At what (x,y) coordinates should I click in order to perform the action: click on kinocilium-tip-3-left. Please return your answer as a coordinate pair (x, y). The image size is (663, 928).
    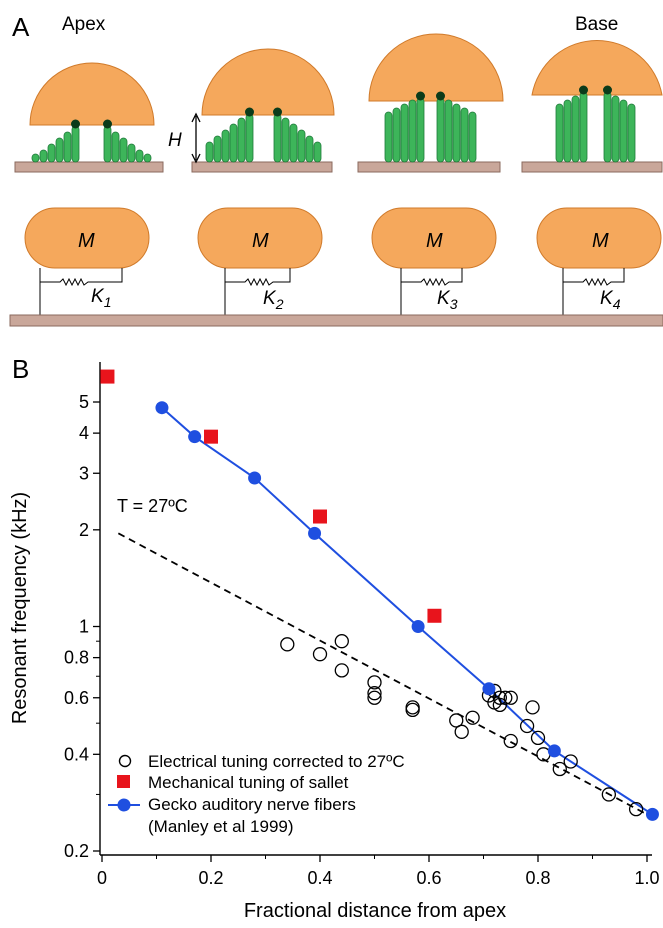
    Looking at the image, I should click on (420, 96).